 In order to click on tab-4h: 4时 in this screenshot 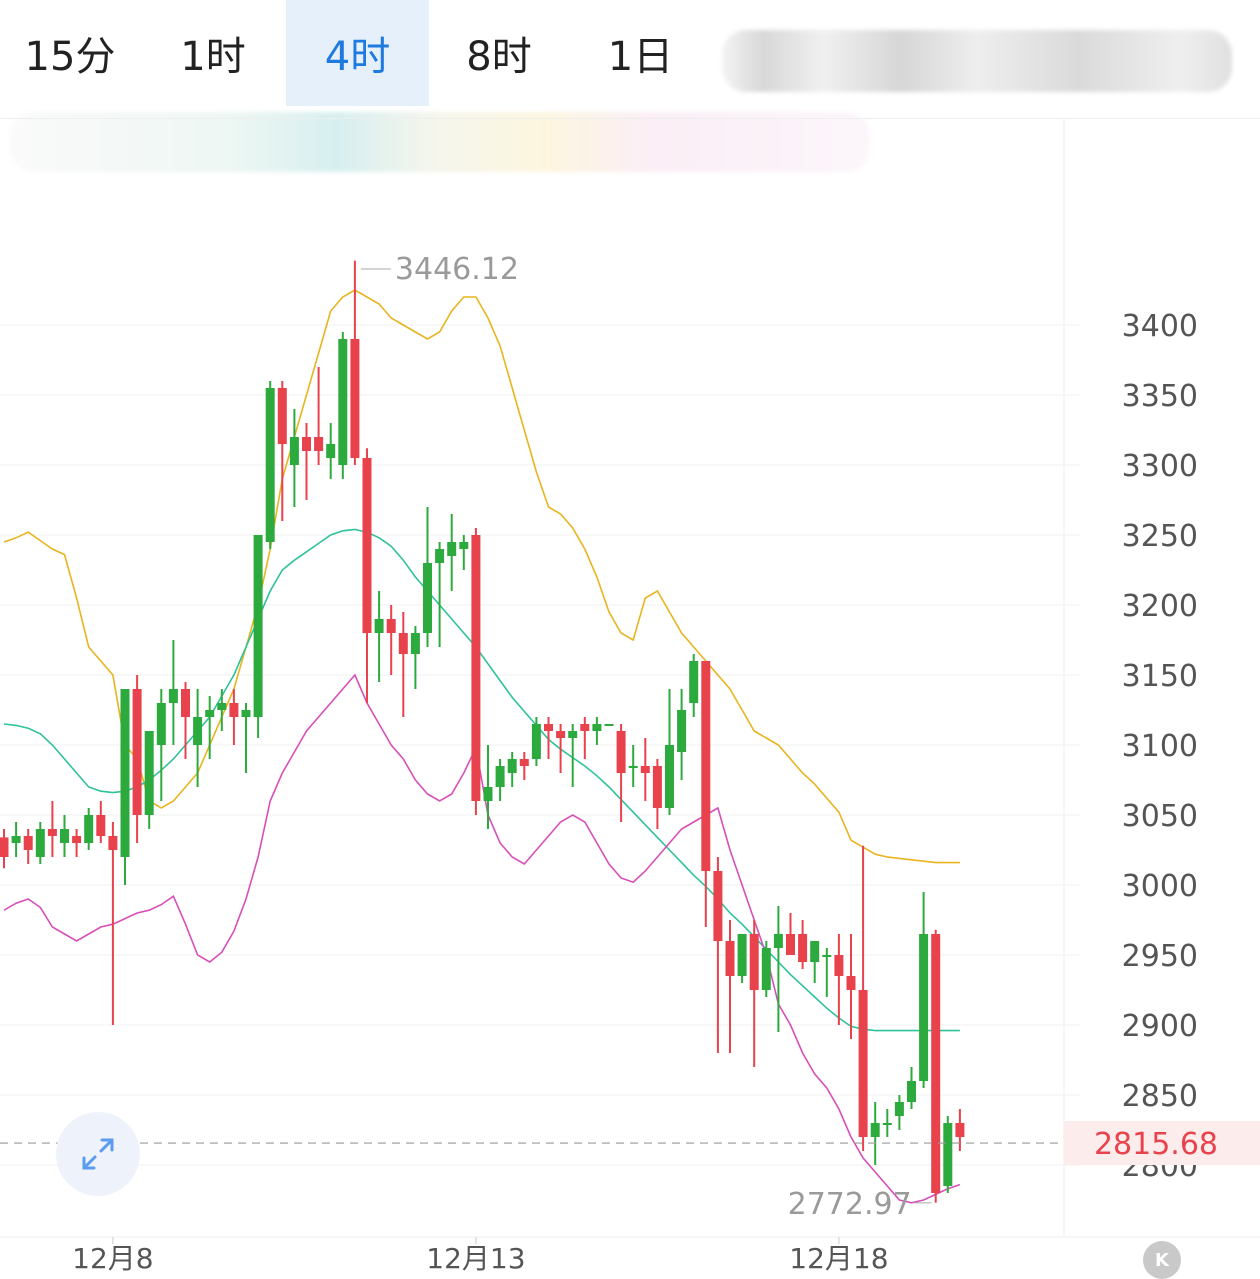, I will do `click(357, 53)`.